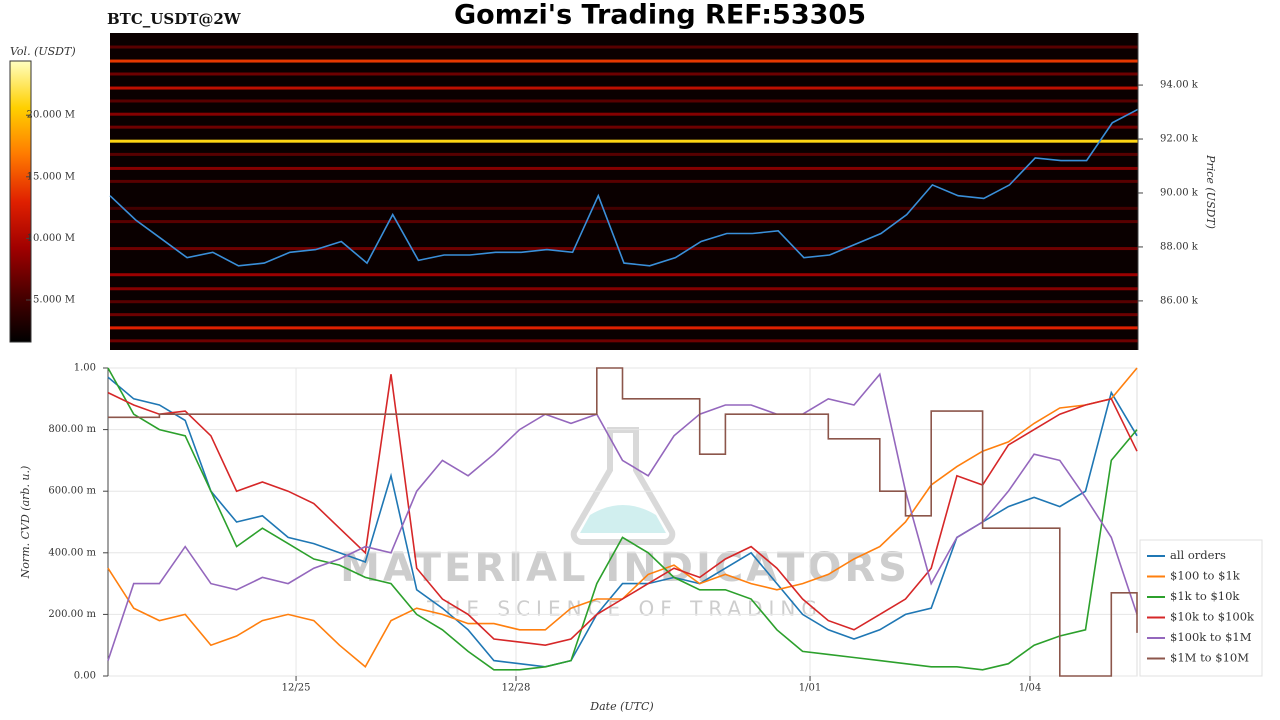  What do you see at coordinates (623, 486) in the screenshot?
I see `watermark-flask` at bounding box center [623, 486].